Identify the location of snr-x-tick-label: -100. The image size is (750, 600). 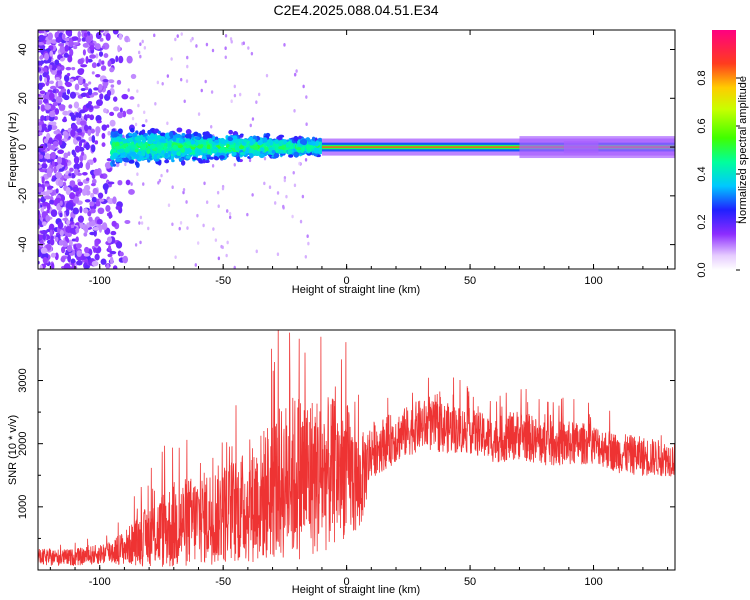
(100, 582).